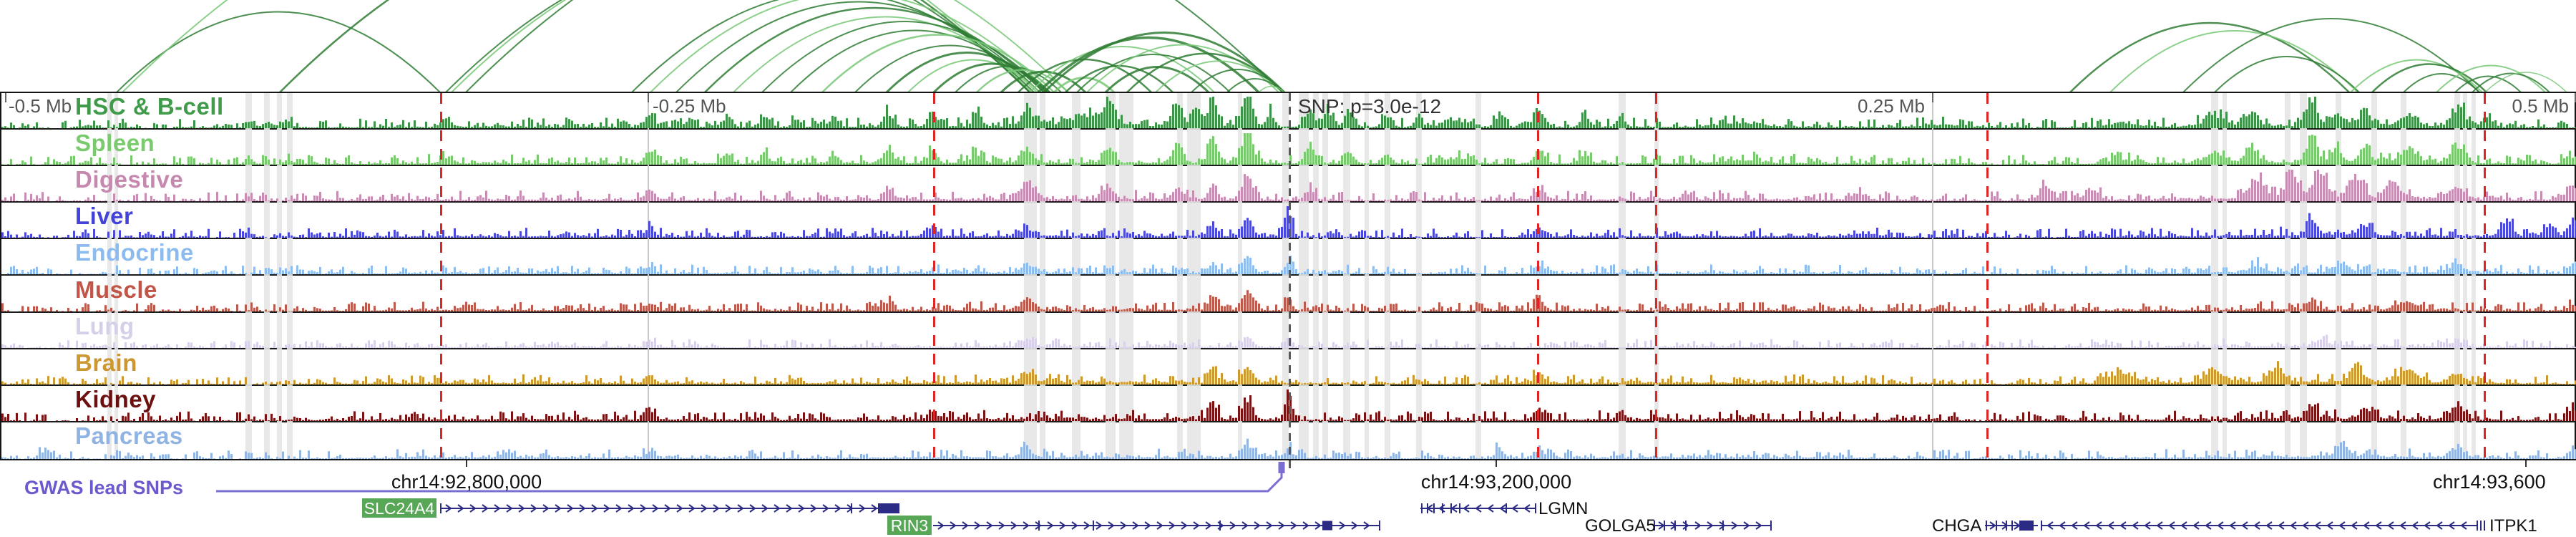 Image resolution: width=2576 pixels, height=537 pixels. I want to click on gwas-track-label: GWAS lead SNPs, so click(104, 487).